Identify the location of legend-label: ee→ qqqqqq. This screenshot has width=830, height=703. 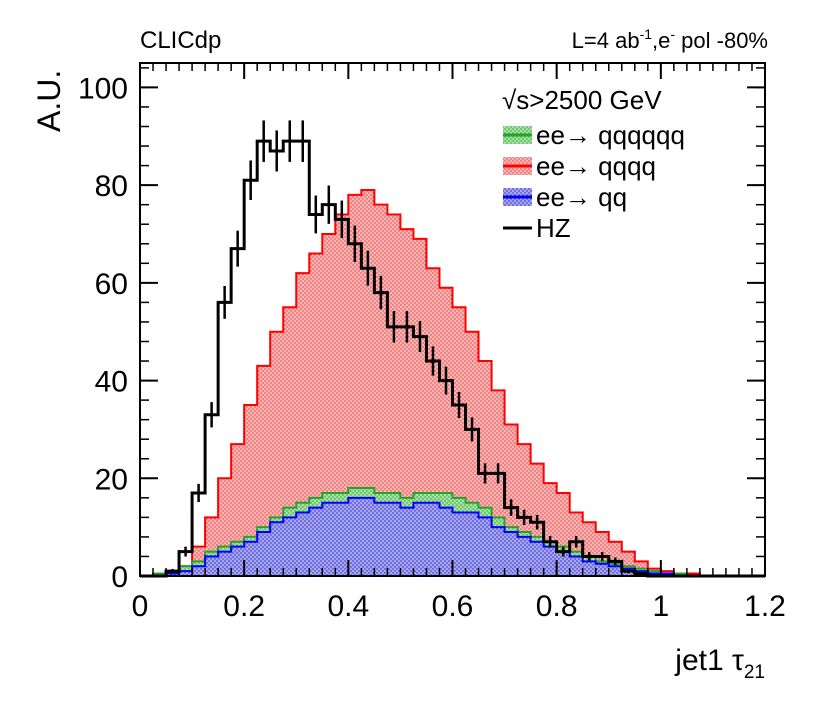
(610, 135).